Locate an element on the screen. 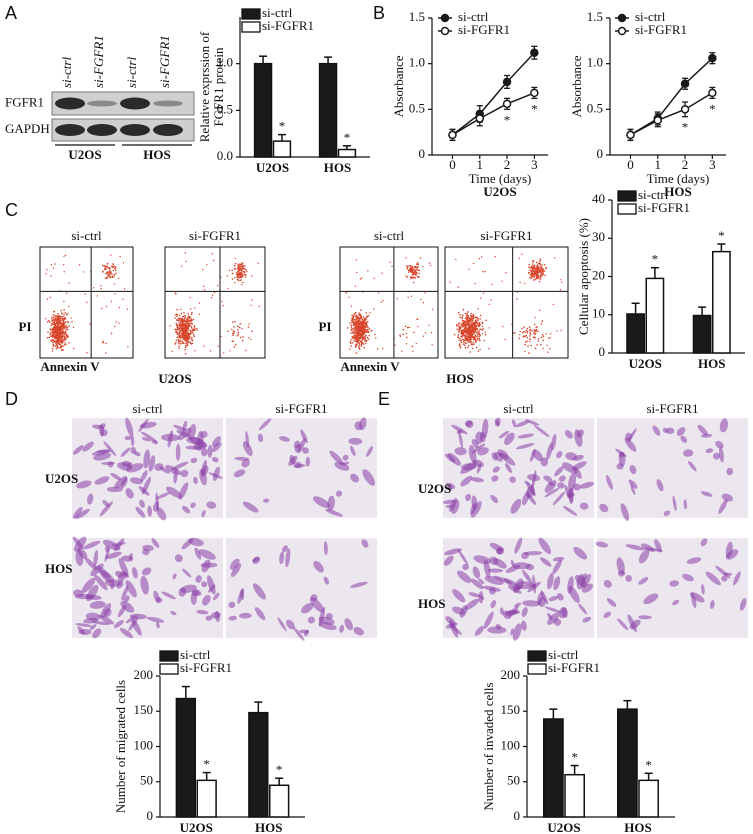 This screenshot has height=834, width=753. y-tick-label: 0 is located at coordinates (517, 815).